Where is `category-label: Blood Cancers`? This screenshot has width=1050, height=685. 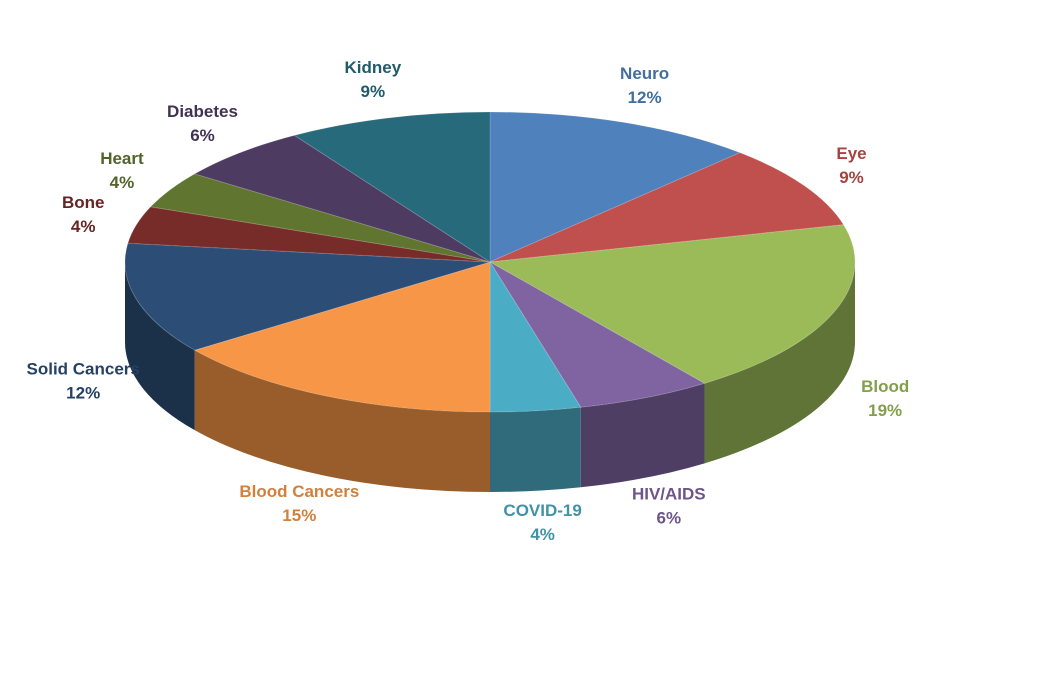 category-label: Blood Cancers is located at coordinates (299, 491).